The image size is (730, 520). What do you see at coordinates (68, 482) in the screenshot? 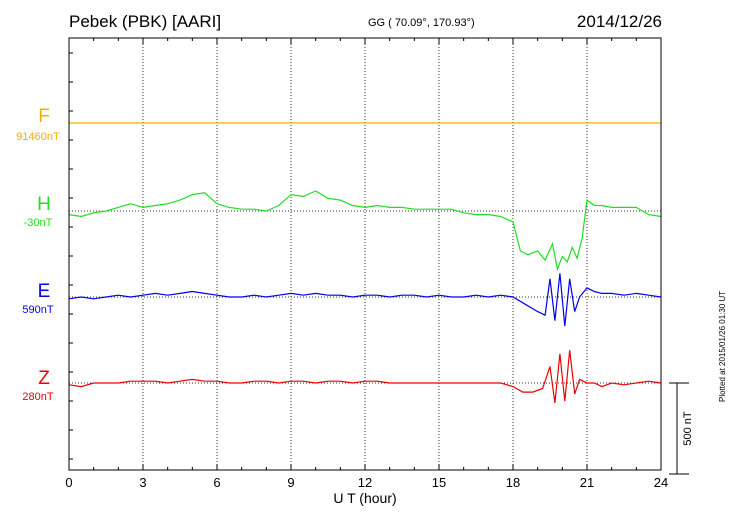
I see `x-tick-label: 0` at bounding box center [68, 482].